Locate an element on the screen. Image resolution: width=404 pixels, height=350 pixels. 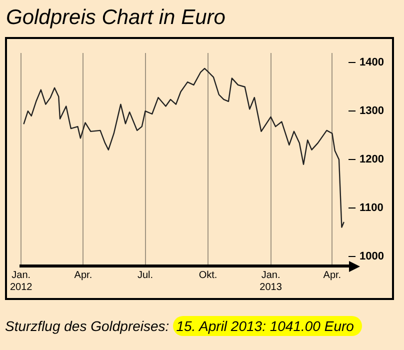
y-tick-label: 1100 is located at coordinates (372, 208).